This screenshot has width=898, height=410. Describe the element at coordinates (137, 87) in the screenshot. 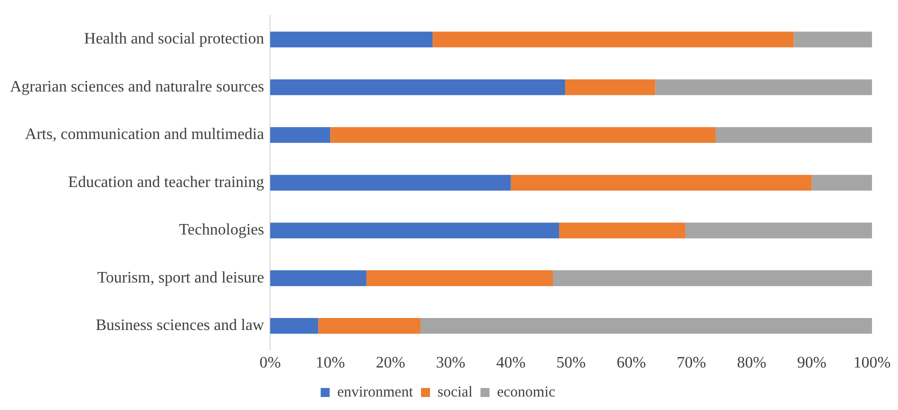

I see `y-tick-label: Agrarian sciences and naturalre sources` at that location.